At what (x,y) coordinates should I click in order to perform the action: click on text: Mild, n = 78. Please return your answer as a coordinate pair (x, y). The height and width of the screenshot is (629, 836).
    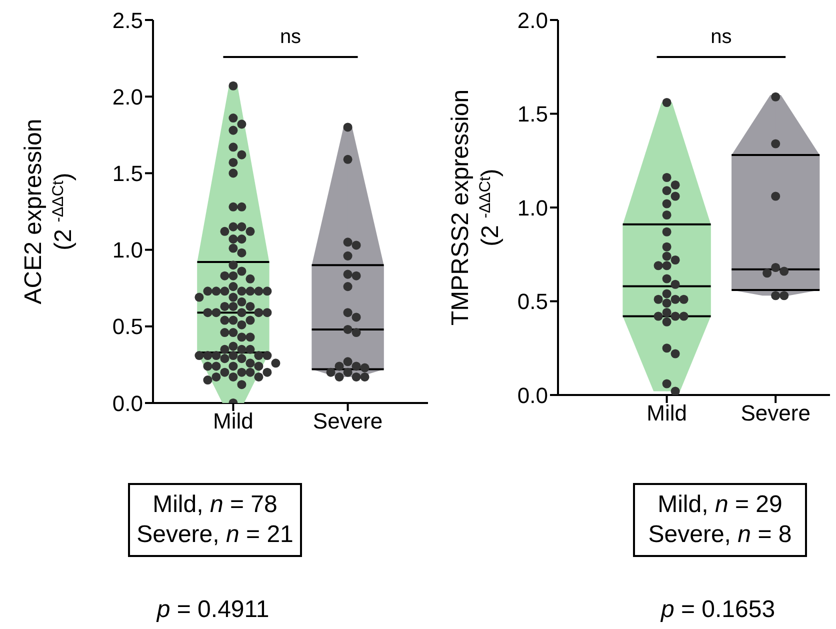
    Looking at the image, I should click on (215, 504).